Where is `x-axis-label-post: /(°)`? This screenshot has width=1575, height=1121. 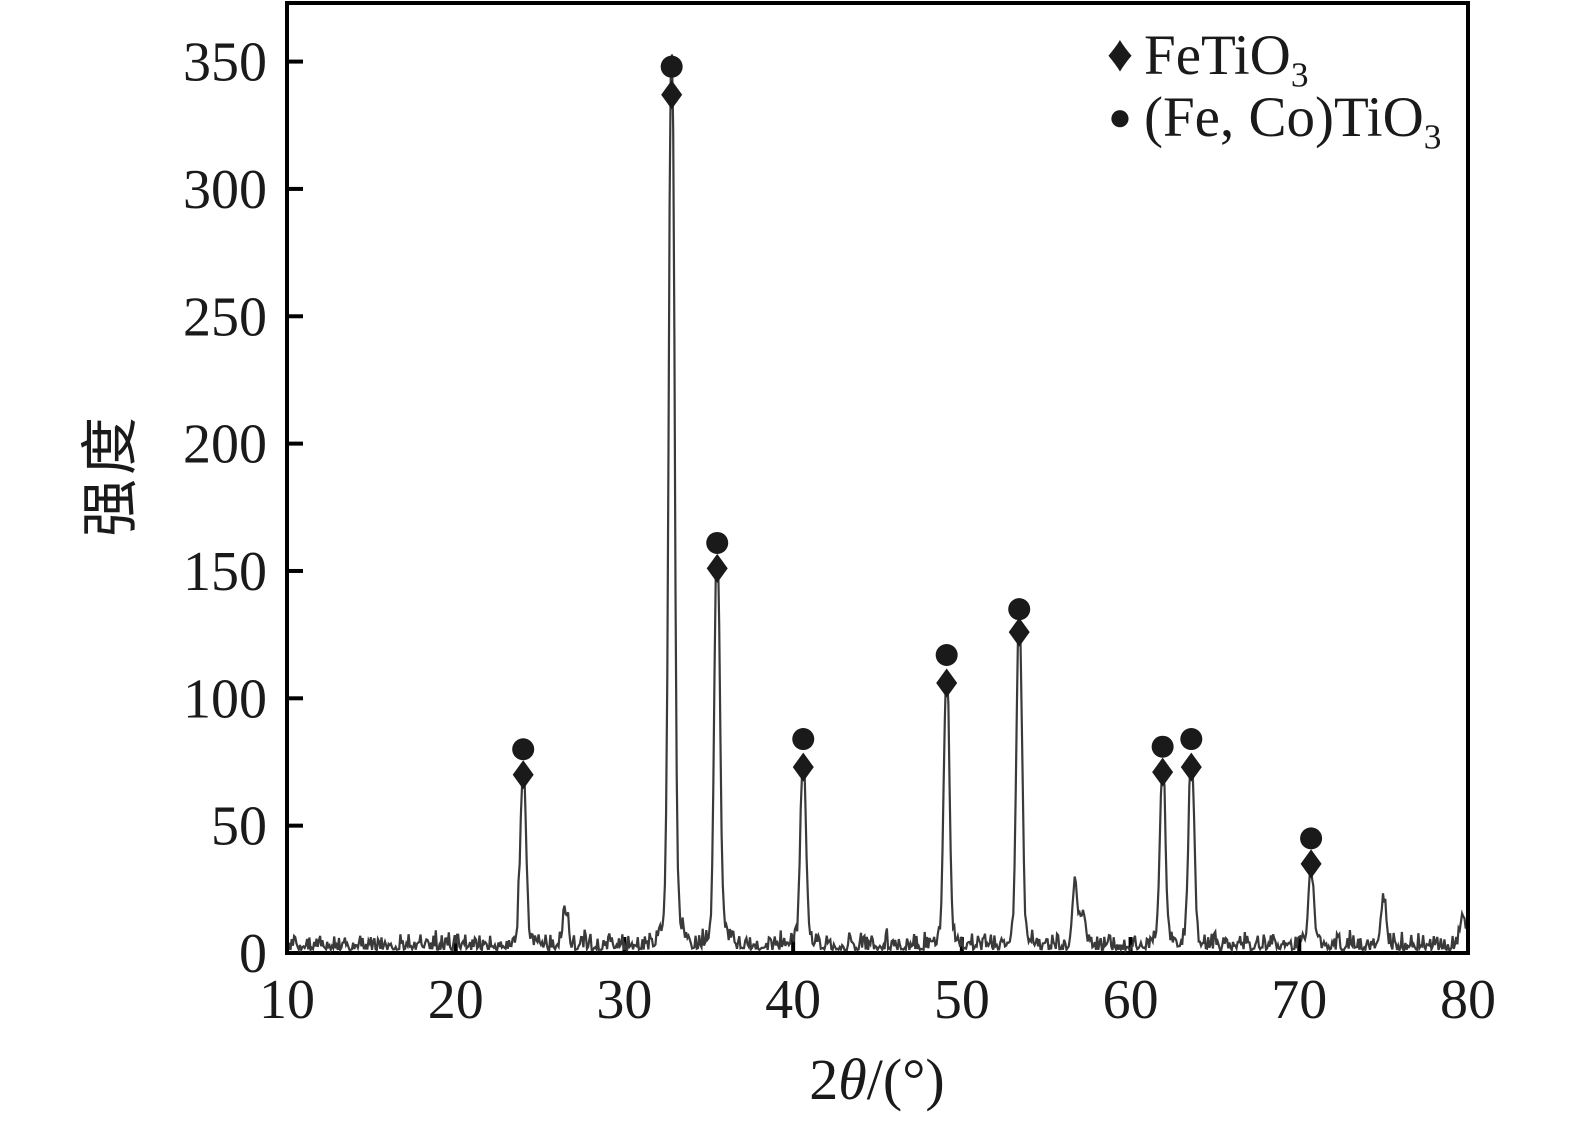
x-axis-label-post: /(°) is located at coordinates (905, 1079).